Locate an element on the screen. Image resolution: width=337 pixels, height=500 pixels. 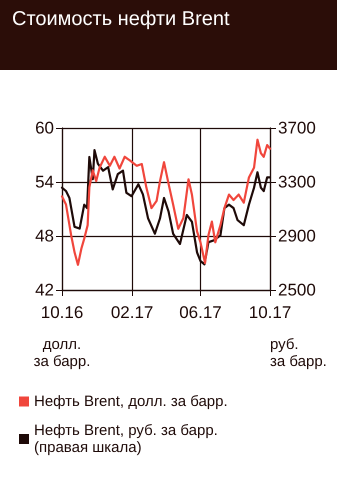
y2-tick-label: 3700 is located at coordinates (297, 128).